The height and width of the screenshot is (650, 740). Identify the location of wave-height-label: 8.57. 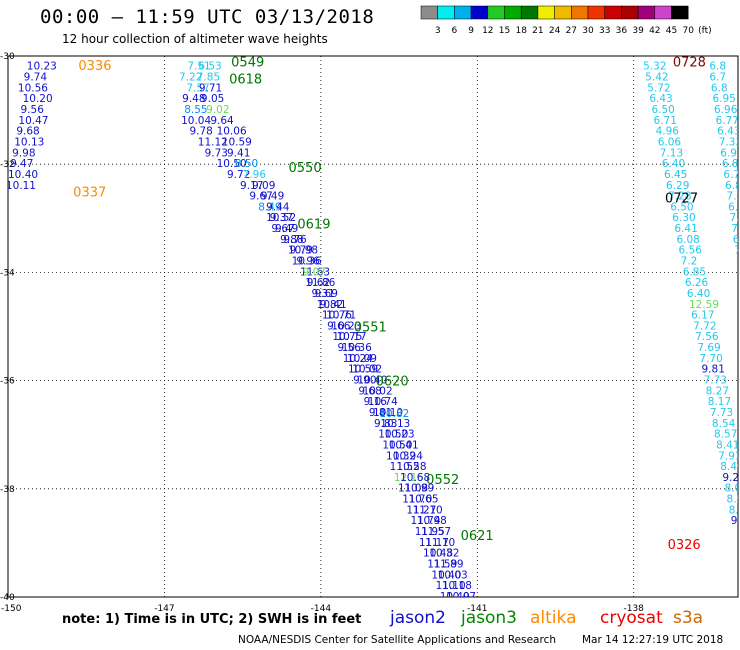
(725, 435).